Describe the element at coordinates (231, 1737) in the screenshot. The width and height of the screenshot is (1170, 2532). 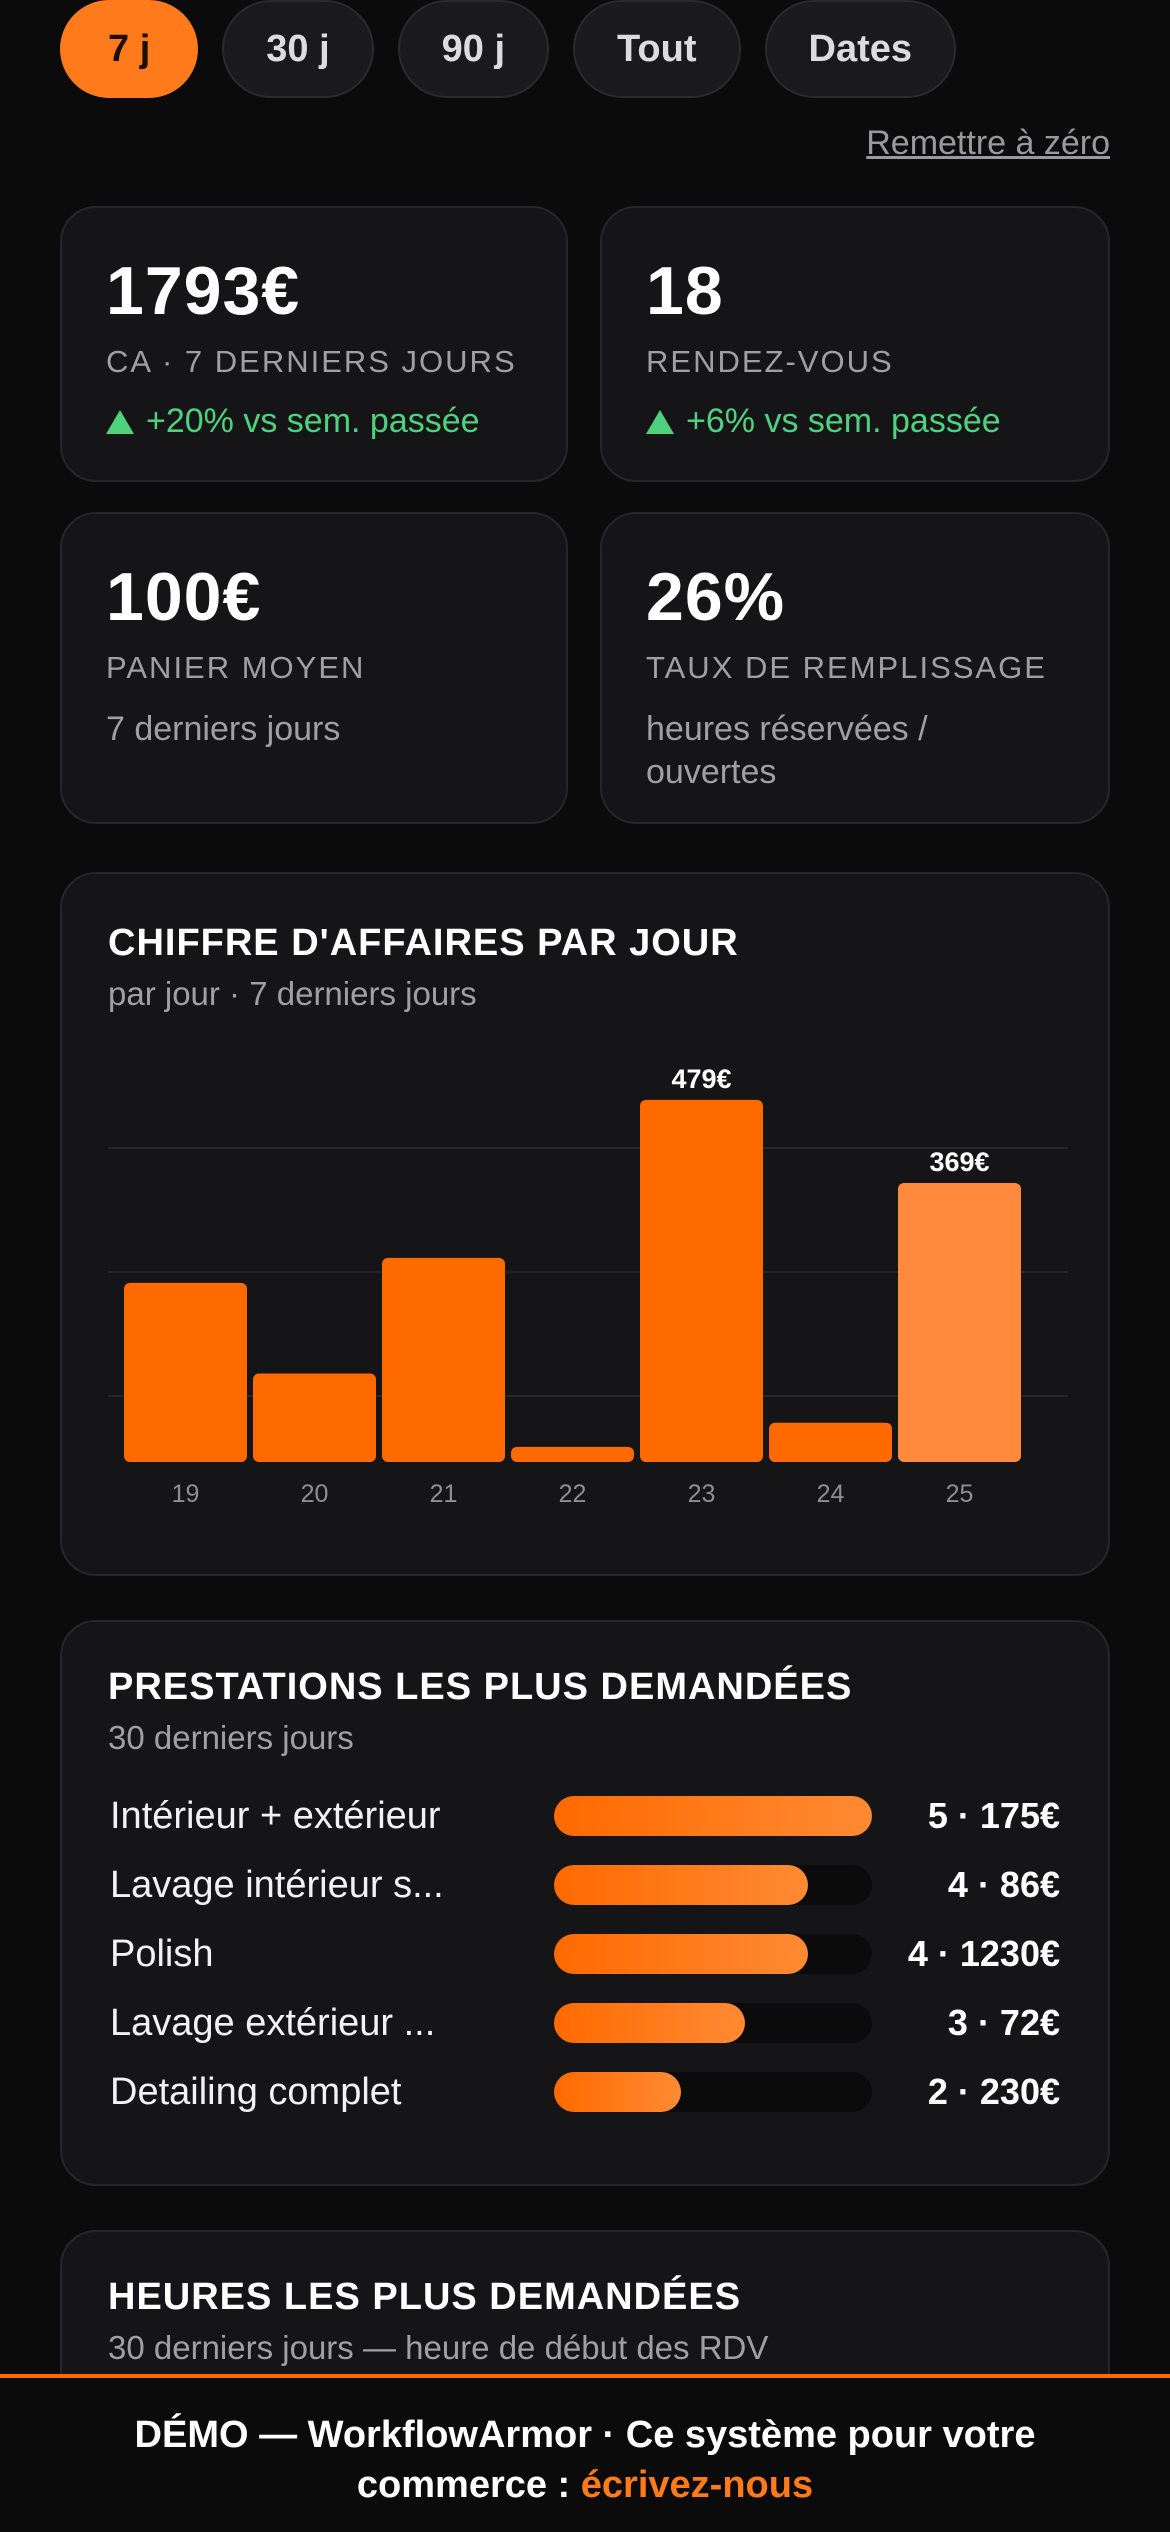
I see `top-services-subtitle: 30 derniers jours` at that location.